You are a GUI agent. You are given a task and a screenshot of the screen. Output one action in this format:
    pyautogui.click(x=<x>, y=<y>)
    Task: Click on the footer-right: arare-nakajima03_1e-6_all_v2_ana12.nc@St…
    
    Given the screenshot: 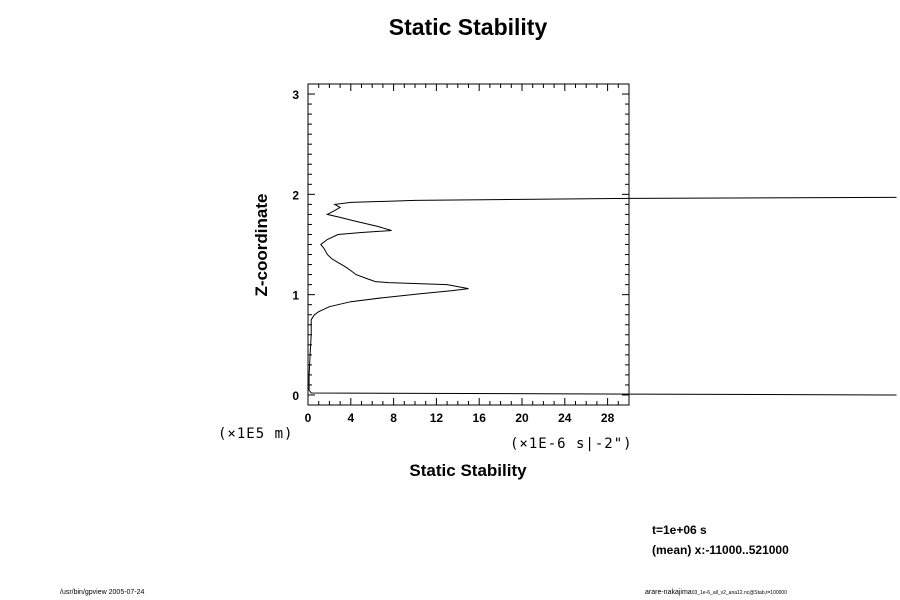 What is the action you would take?
    pyautogui.click(x=716, y=592)
    